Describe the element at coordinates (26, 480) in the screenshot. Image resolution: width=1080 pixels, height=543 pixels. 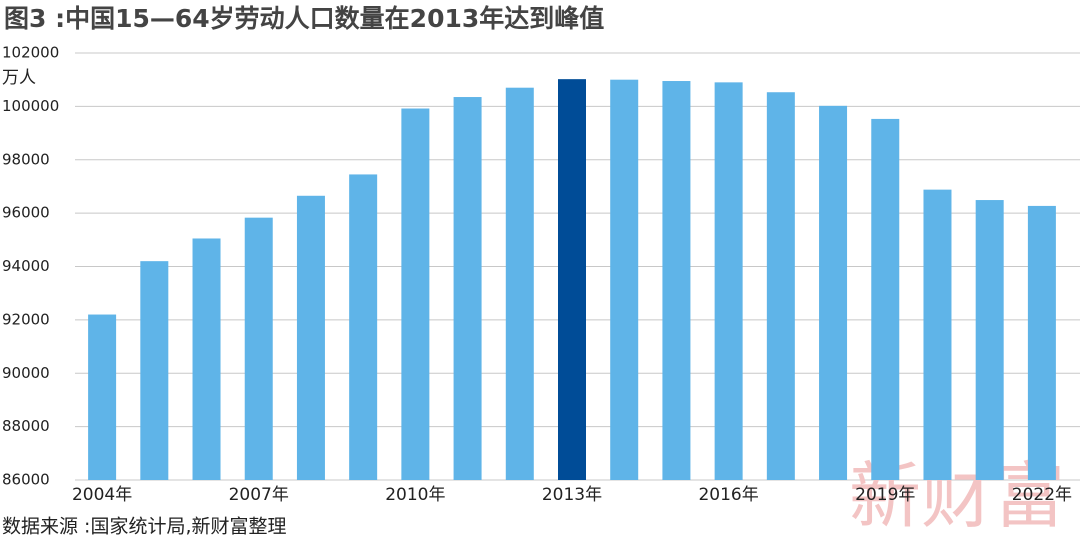
I see `y-tick-label: 86000` at that location.